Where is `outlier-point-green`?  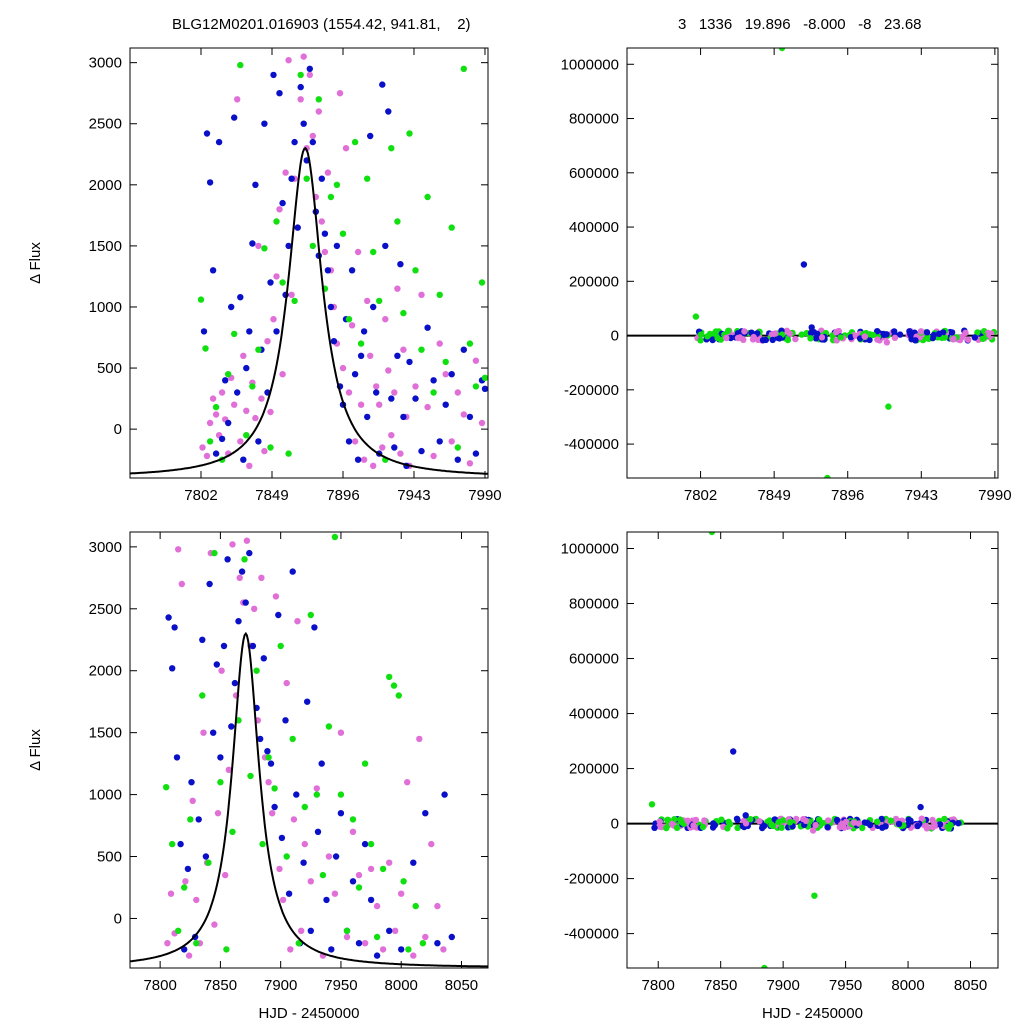
outlier-point-green is located at coordinates (814, 895).